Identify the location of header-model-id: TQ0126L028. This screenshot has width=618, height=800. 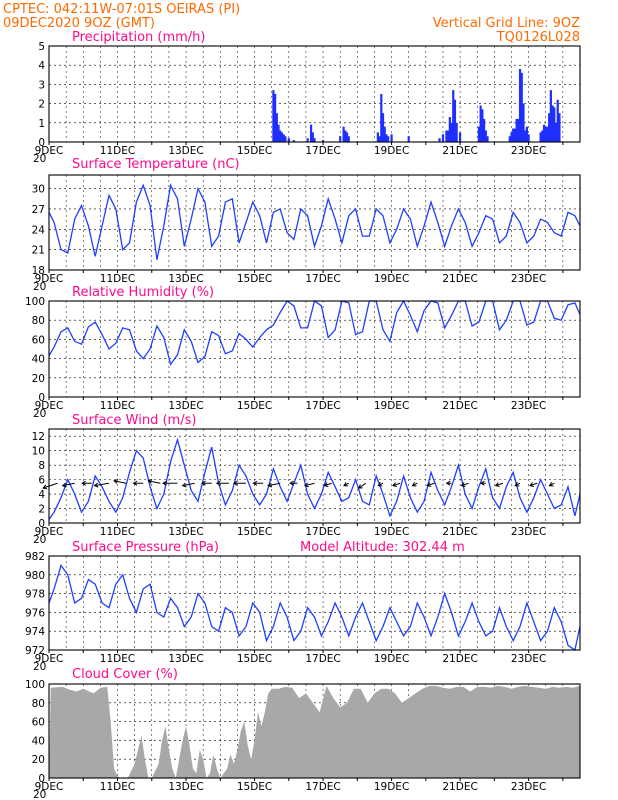
(538, 37).